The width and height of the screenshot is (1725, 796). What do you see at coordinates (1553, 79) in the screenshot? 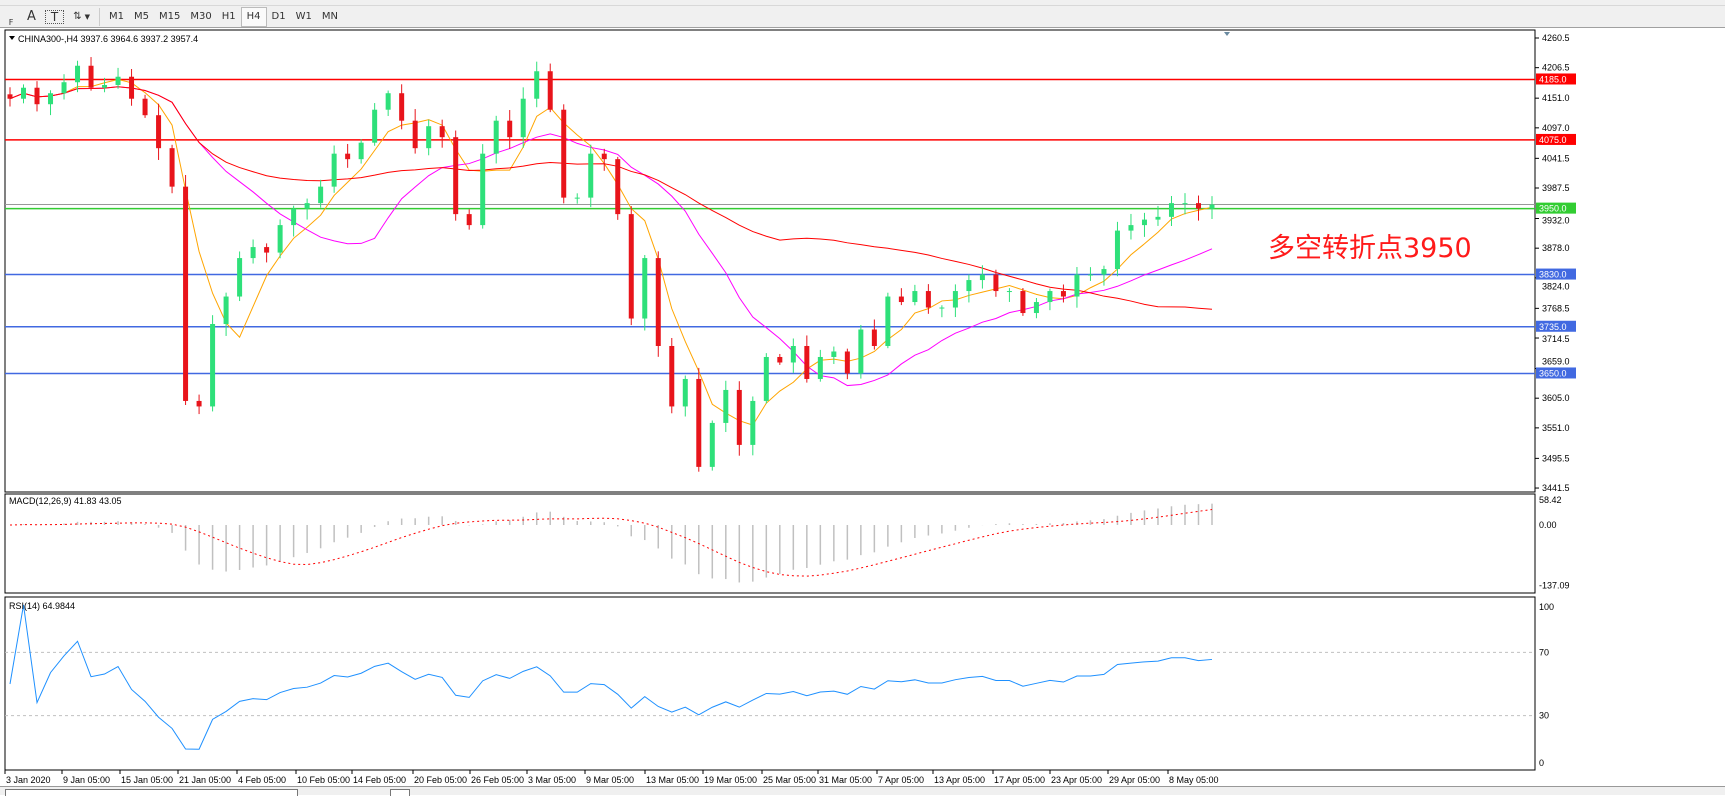
I see `level-price-label: 4185.0` at bounding box center [1553, 79].